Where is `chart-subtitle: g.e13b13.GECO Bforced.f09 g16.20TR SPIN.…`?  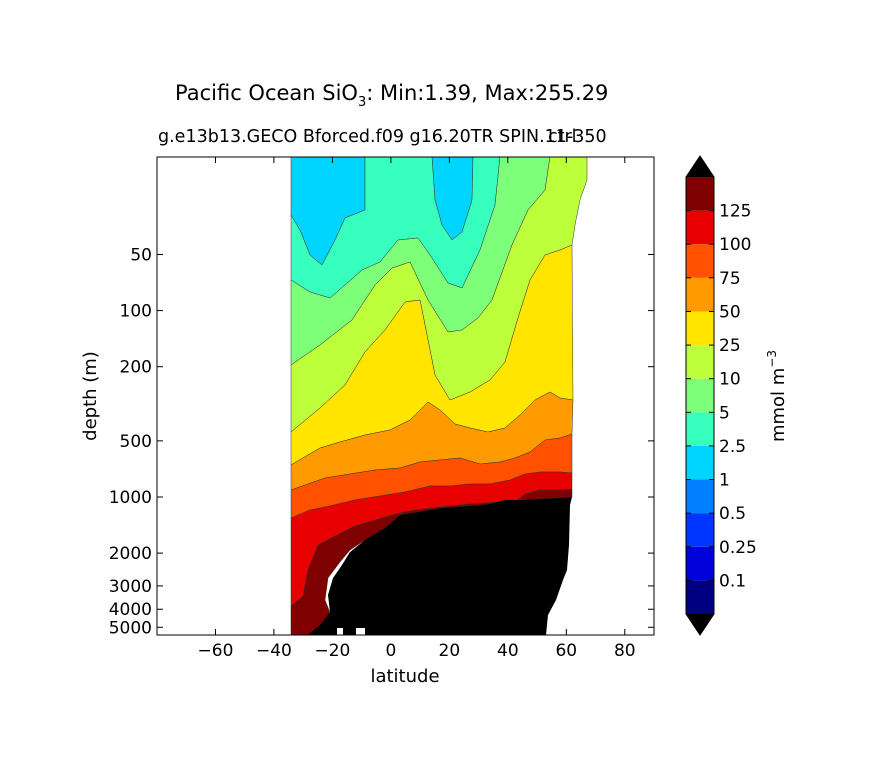
chart-subtitle: g.e13b13.GECO Bforced.f09 g16.20TR SPIN.… is located at coordinates (382, 137).